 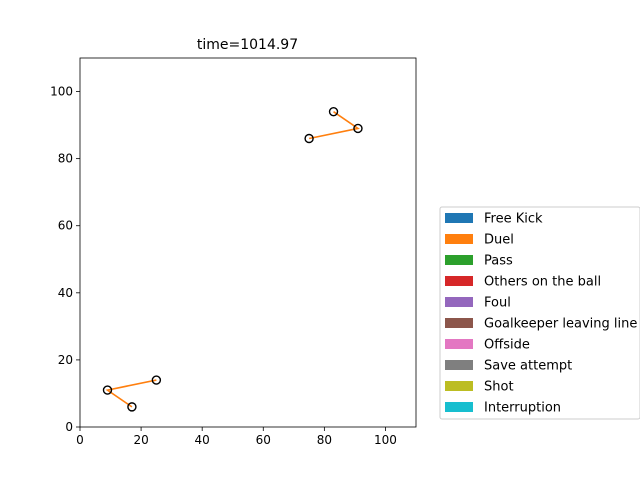 I want to click on legend-label: Pass, so click(x=498, y=261).